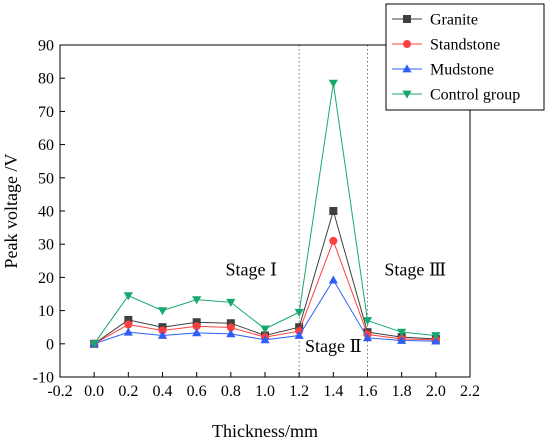  Describe the element at coordinates (128, 391) in the screenshot. I see `x-tick-label: 0.2` at that location.